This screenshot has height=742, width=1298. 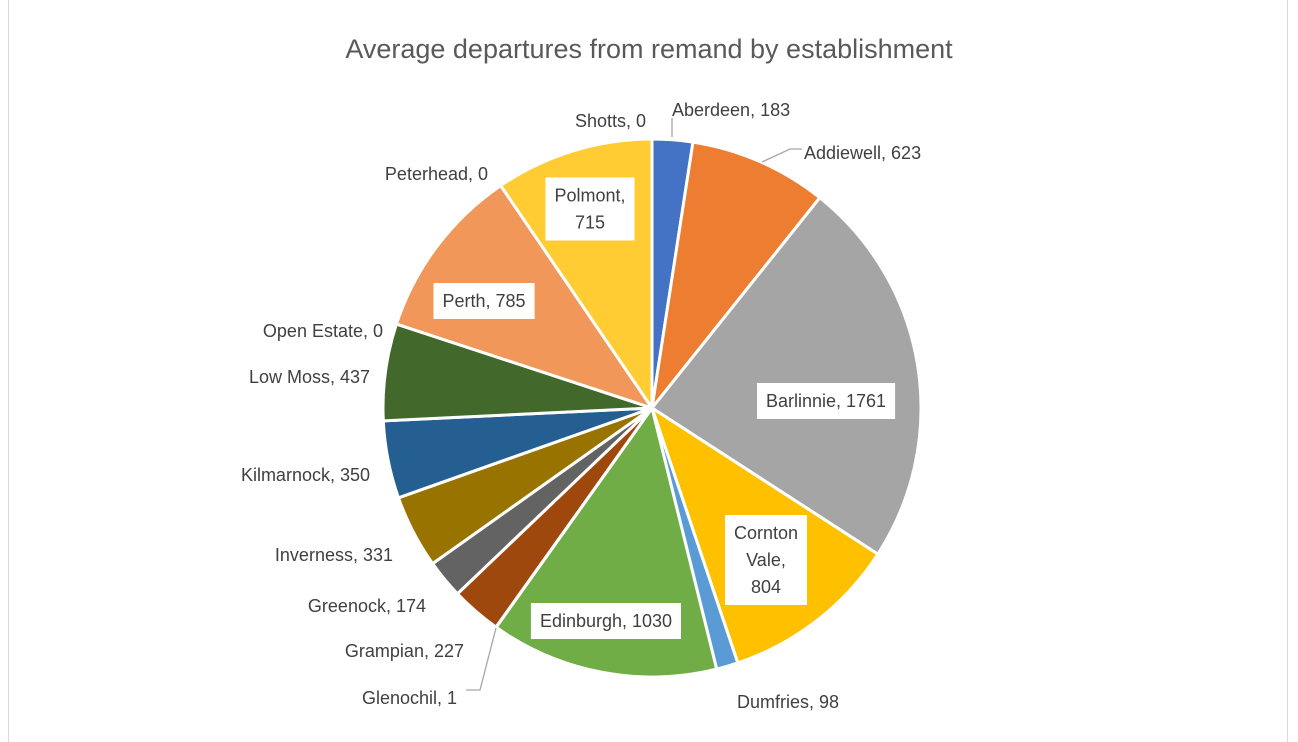 I want to click on data-label-perth: Perth, 785, so click(x=484, y=301).